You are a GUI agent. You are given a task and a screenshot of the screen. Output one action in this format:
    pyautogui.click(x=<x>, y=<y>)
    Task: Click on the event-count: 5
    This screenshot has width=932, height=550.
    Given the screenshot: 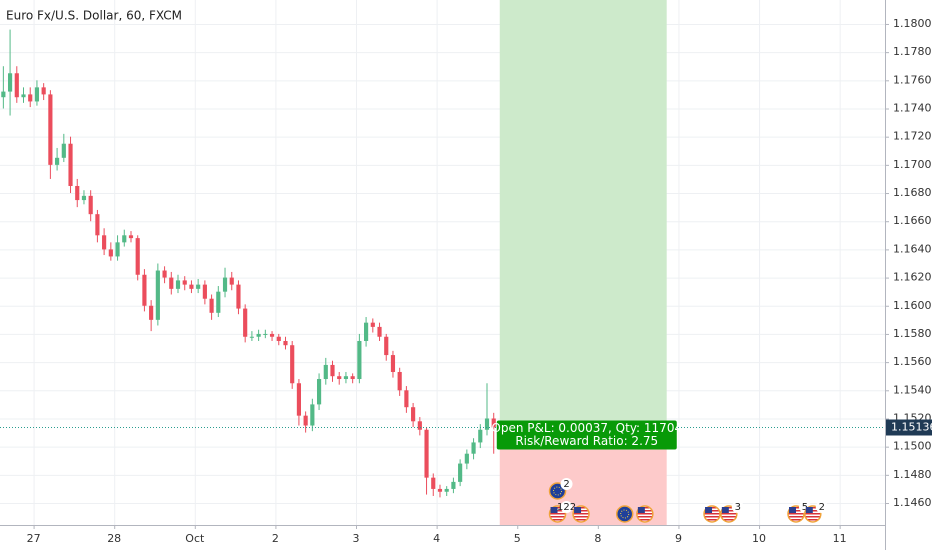 What is the action you would take?
    pyautogui.click(x=805, y=507)
    